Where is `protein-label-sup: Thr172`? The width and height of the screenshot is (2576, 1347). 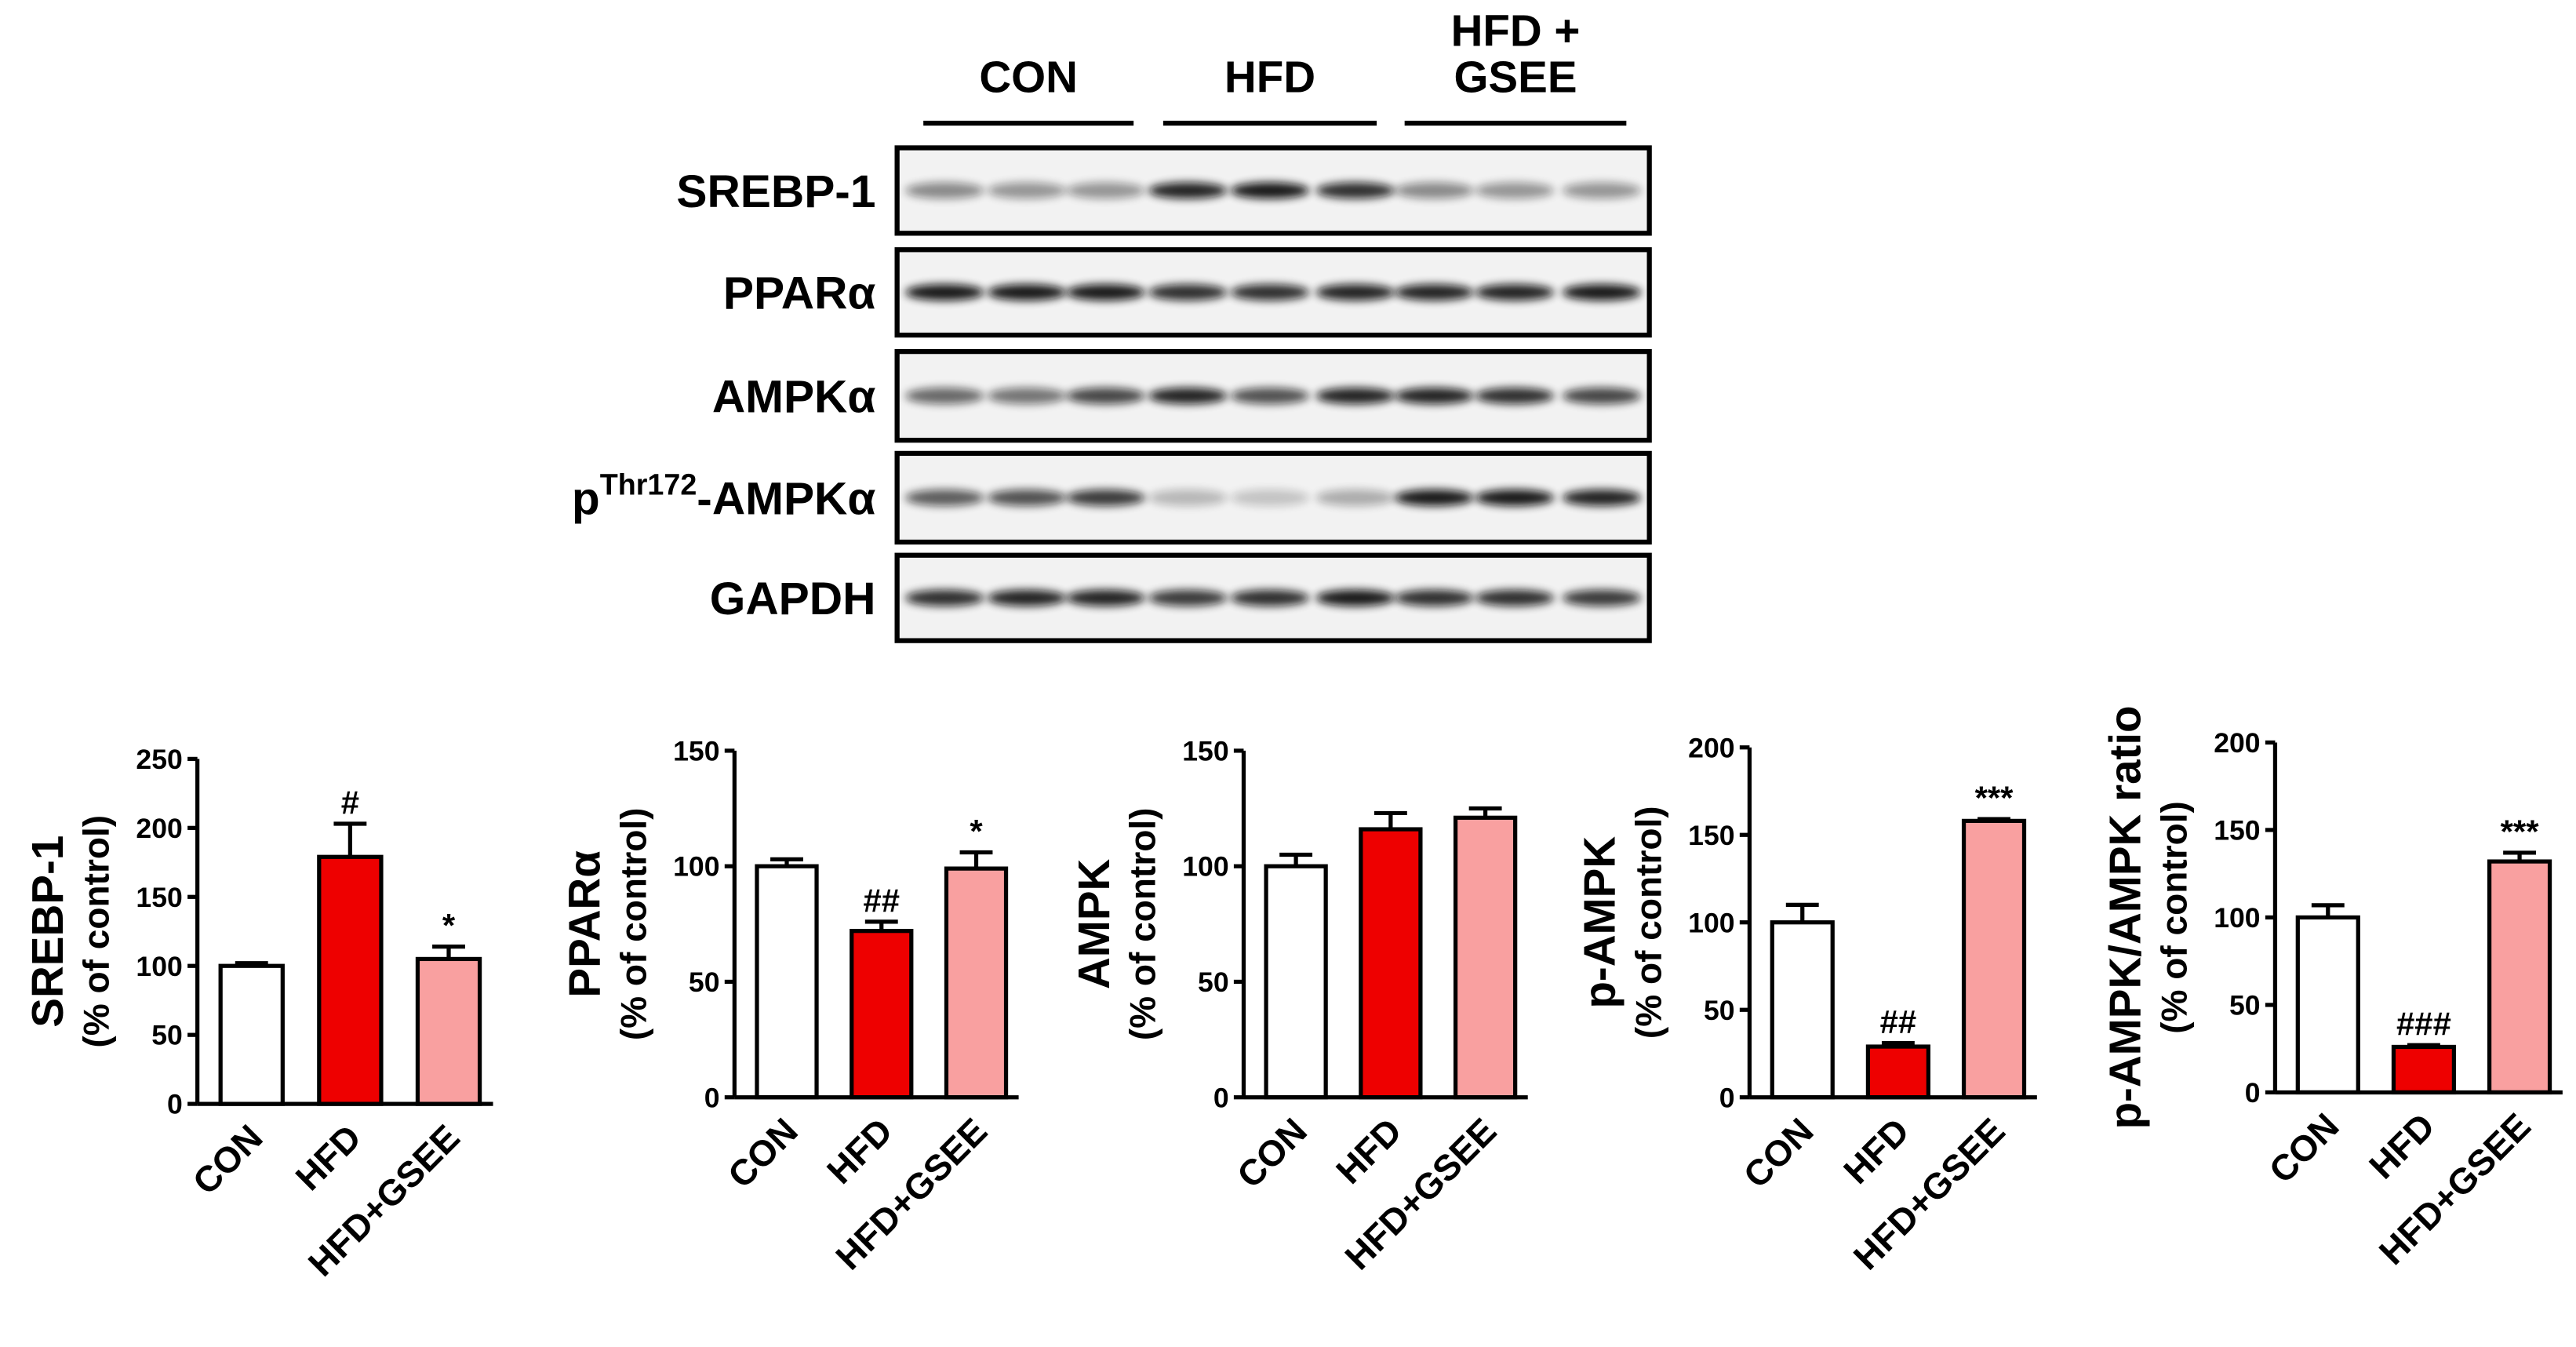 protein-label-sup: Thr172 is located at coordinates (648, 484).